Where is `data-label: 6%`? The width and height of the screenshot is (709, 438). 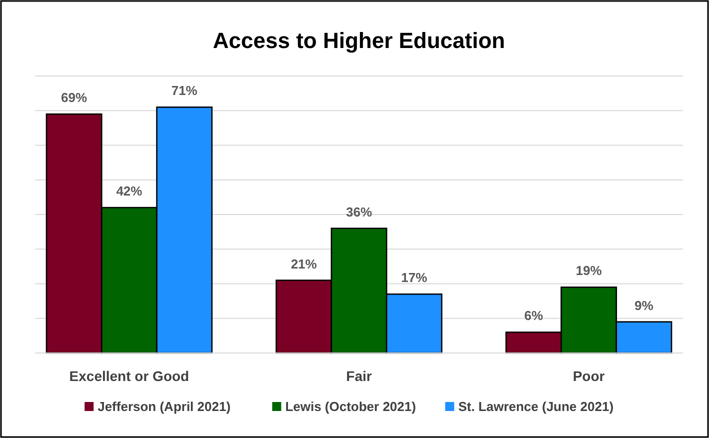 data-label: 6% is located at coordinates (534, 316).